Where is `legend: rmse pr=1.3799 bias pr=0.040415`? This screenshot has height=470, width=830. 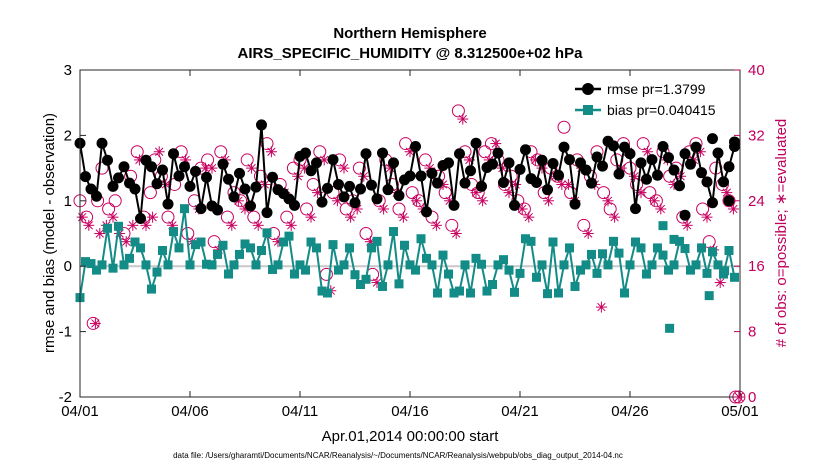 legend: rmse pr=1.3799 bias pr=0.040415 is located at coordinates (650, 98).